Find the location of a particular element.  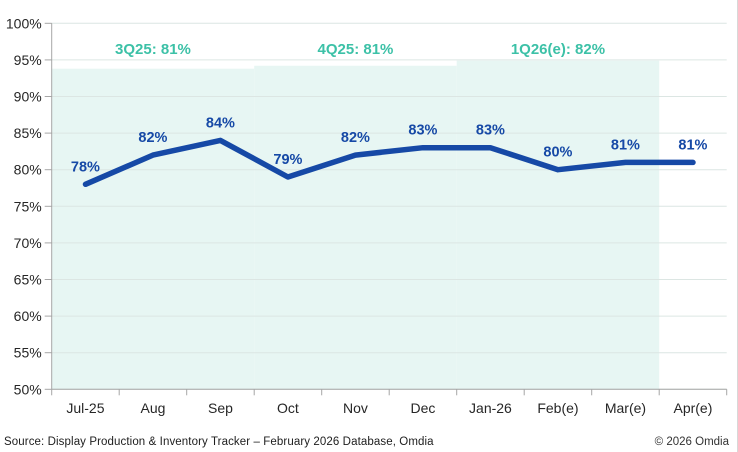

x-axis-category-label: Jul-25 is located at coordinates (85, 408).